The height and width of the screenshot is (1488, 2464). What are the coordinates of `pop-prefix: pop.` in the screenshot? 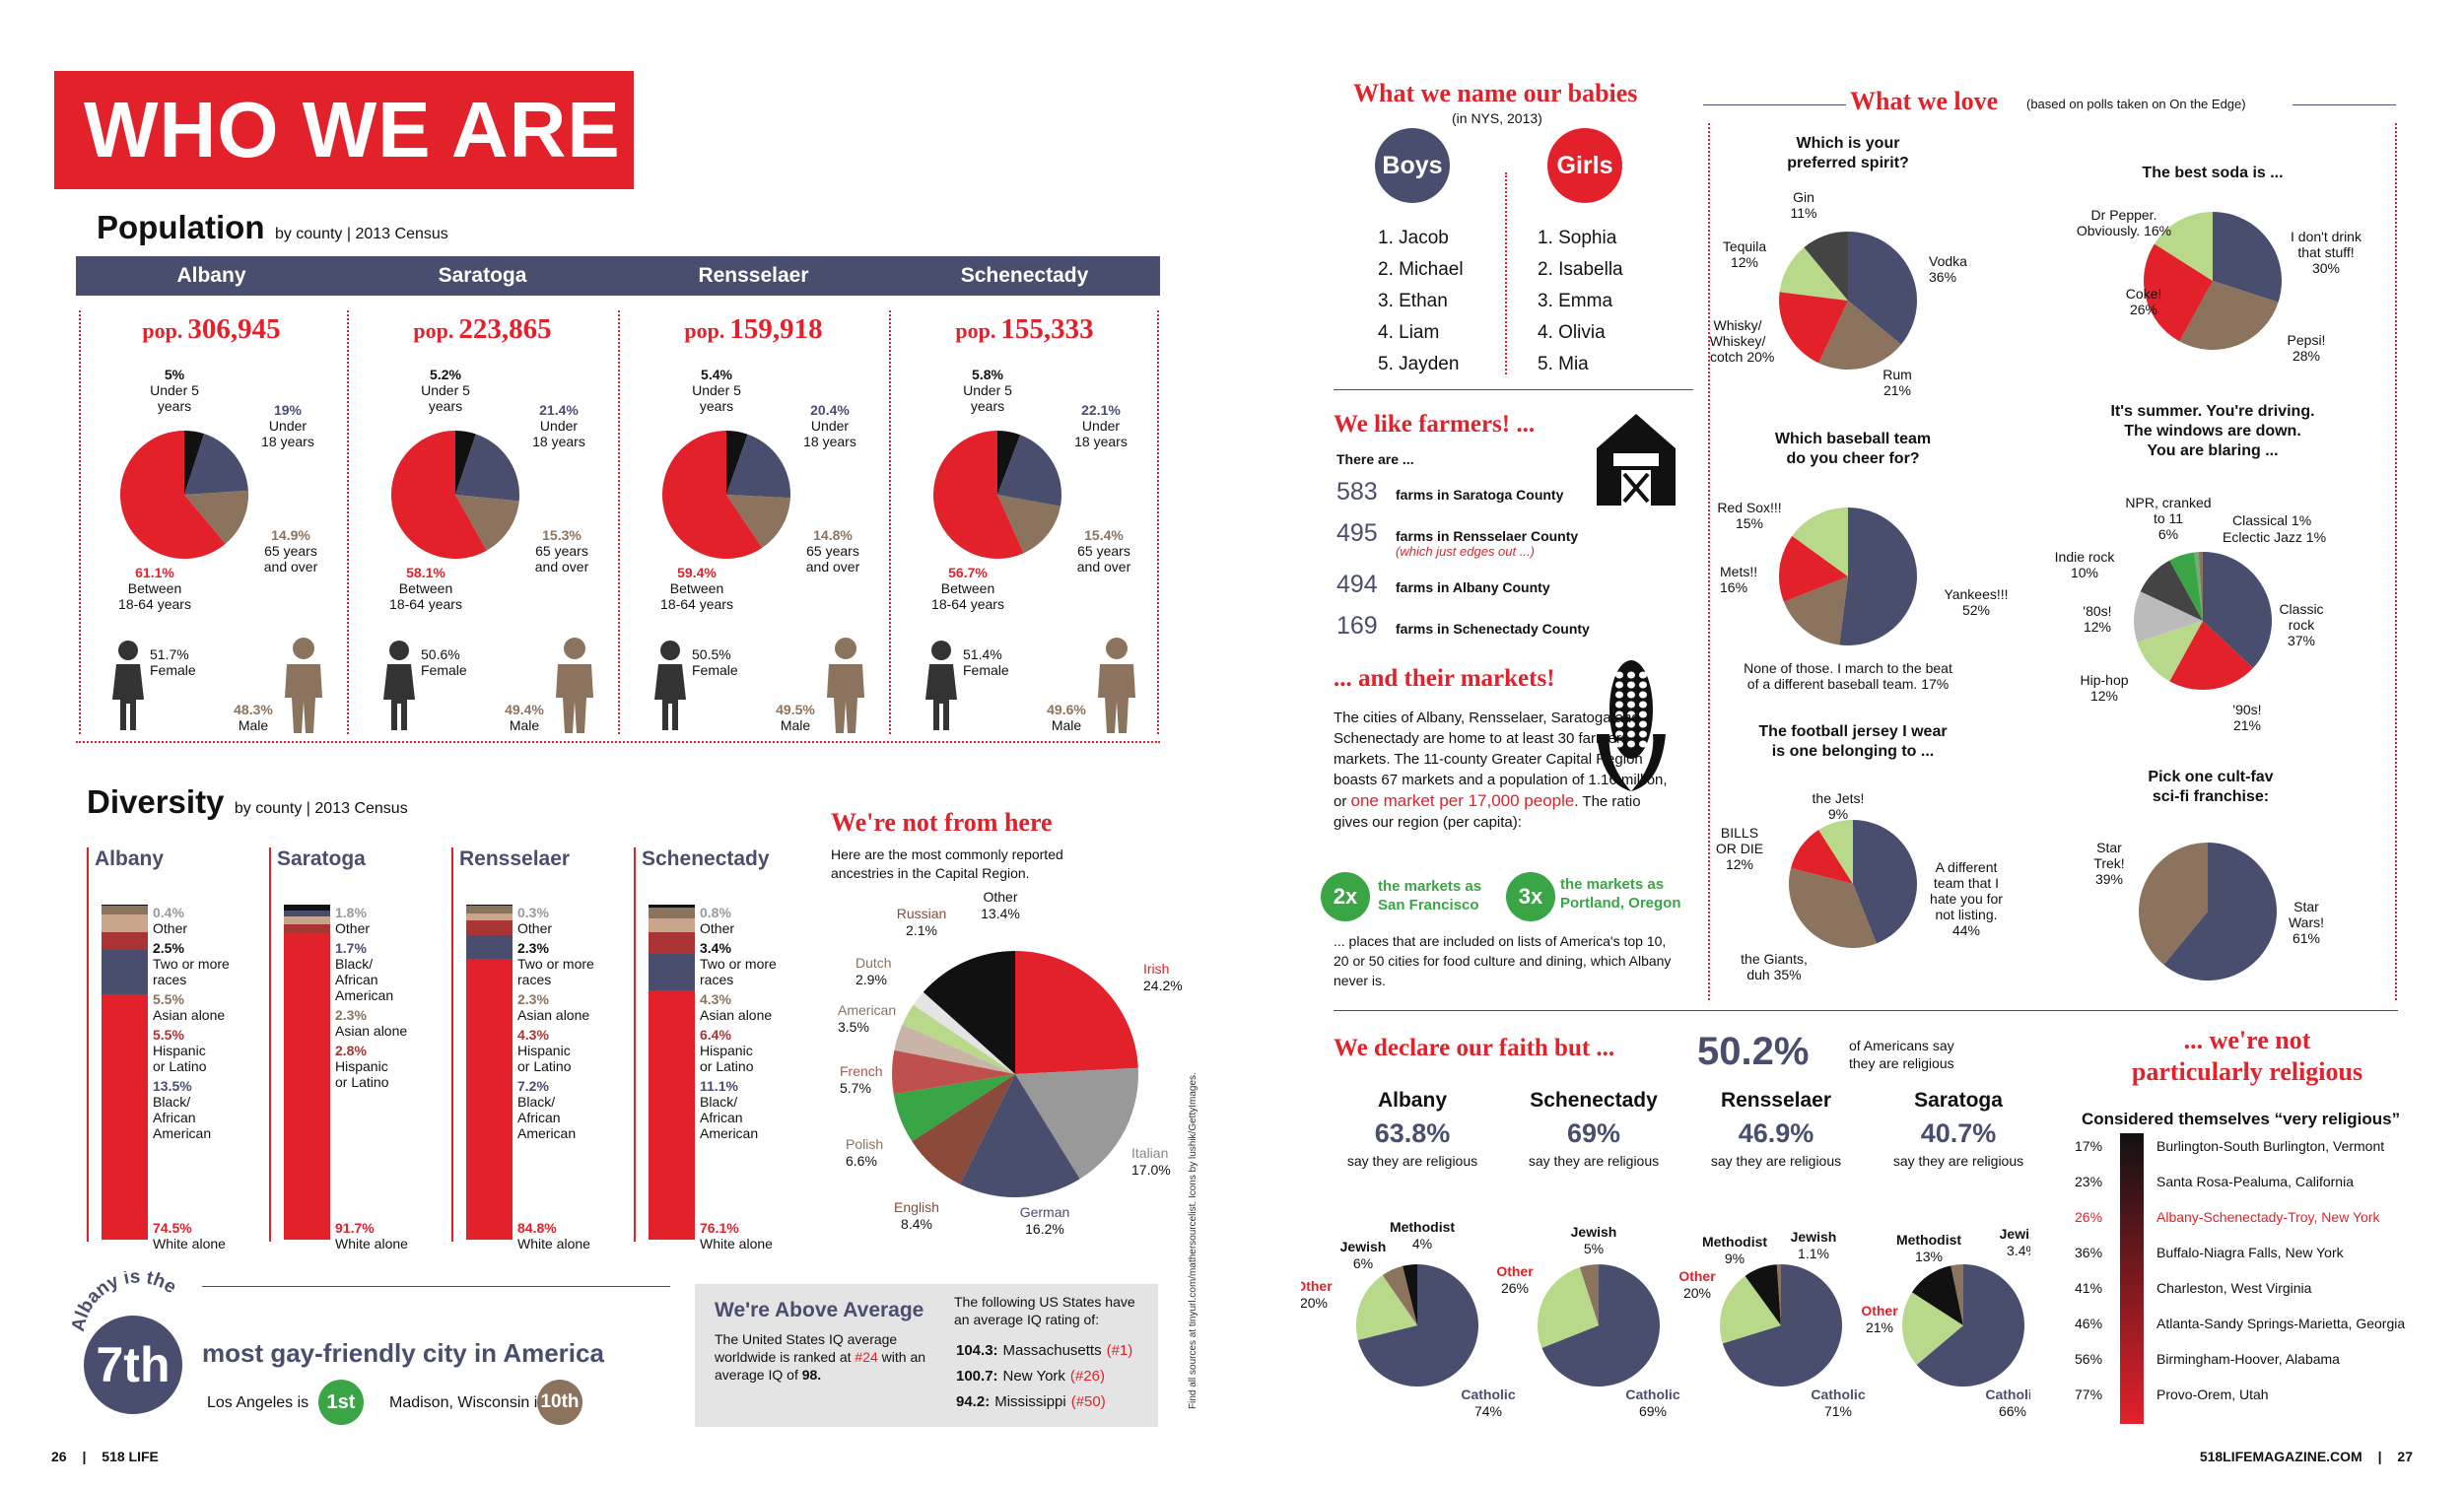 It's located at (433, 331).